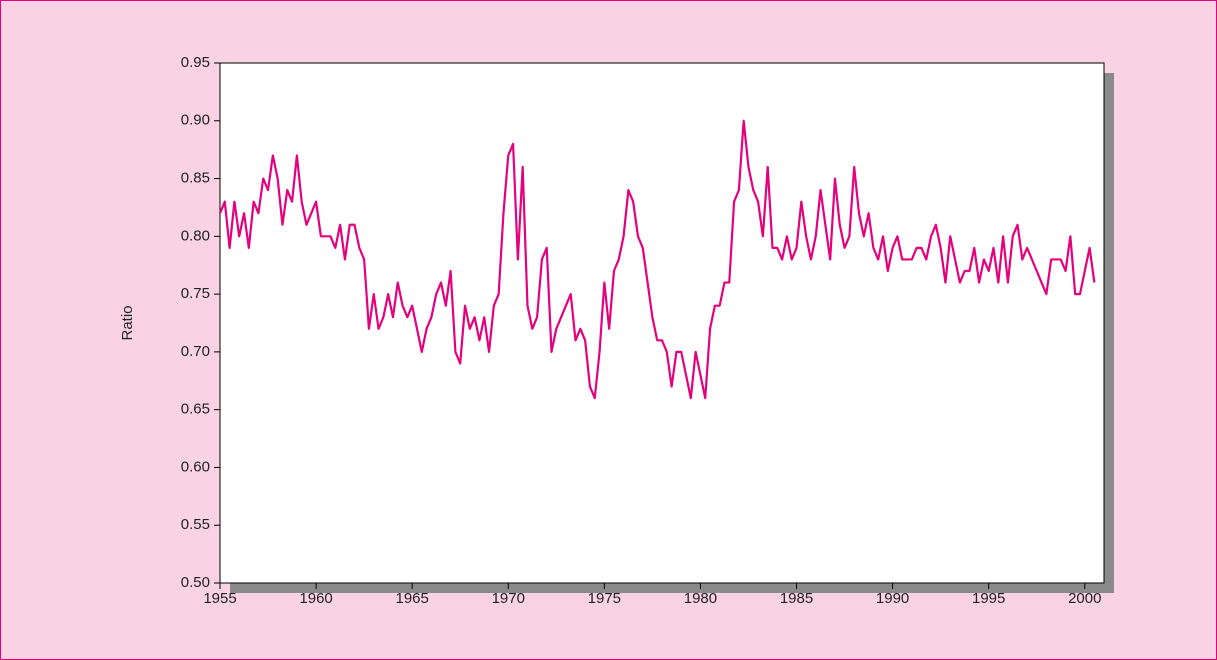 This screenshot has width=1217, height=660. I want to click on y-tick-label: 0.55, so click(195, 524).